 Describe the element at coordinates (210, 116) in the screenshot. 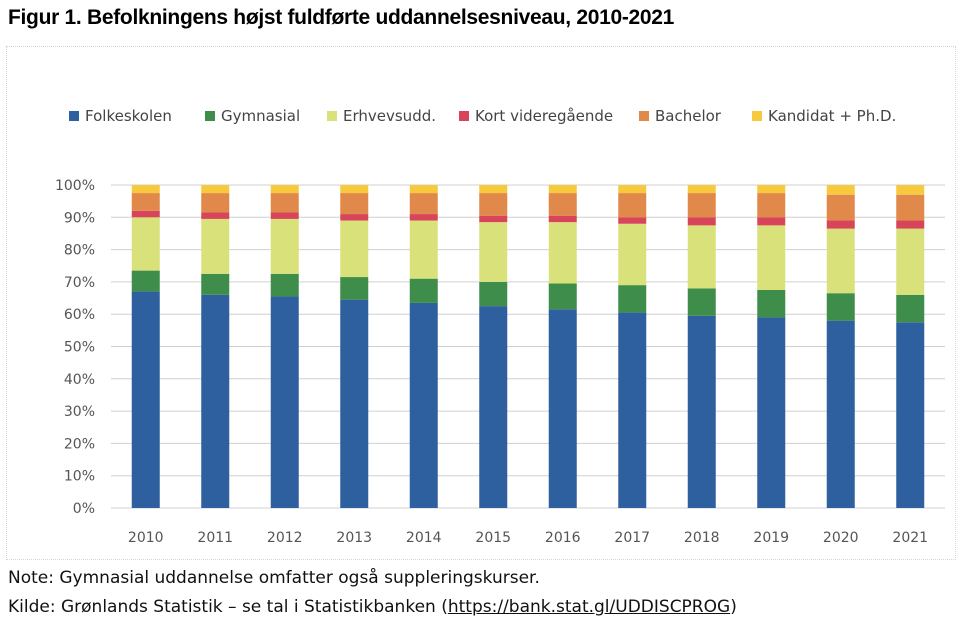

I see `legend-swatch-gymnasial` at that location.